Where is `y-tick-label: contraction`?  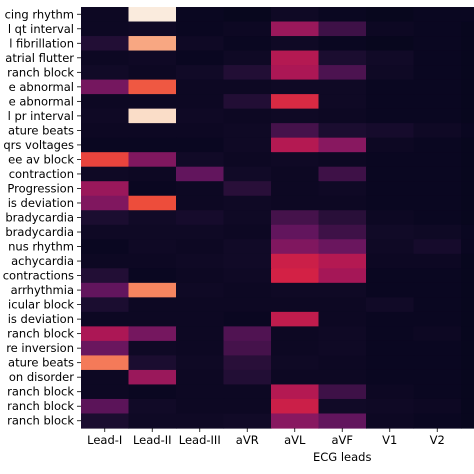 y-tick-label: contraction is located at coordinates (41, 174).